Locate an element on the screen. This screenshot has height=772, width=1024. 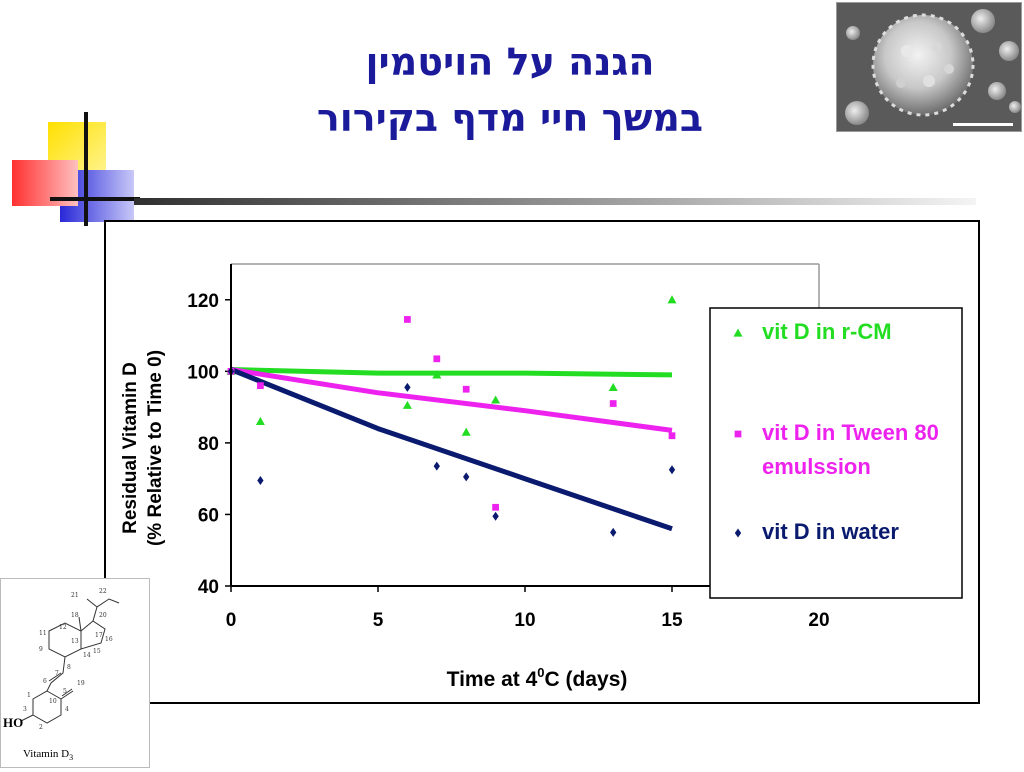
legend-label-r-cm: vit D in r-CM is located at coordinates (827, 331).